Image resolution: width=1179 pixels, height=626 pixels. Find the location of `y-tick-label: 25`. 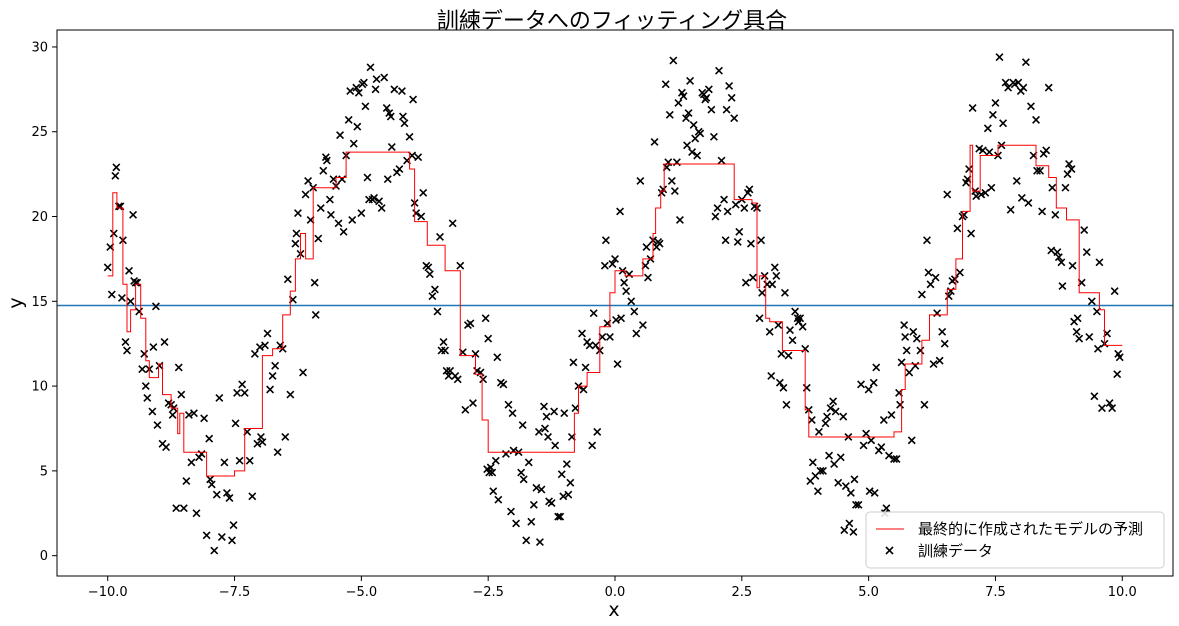

y-tick-label: 25 is located at coordinates (39, 132).